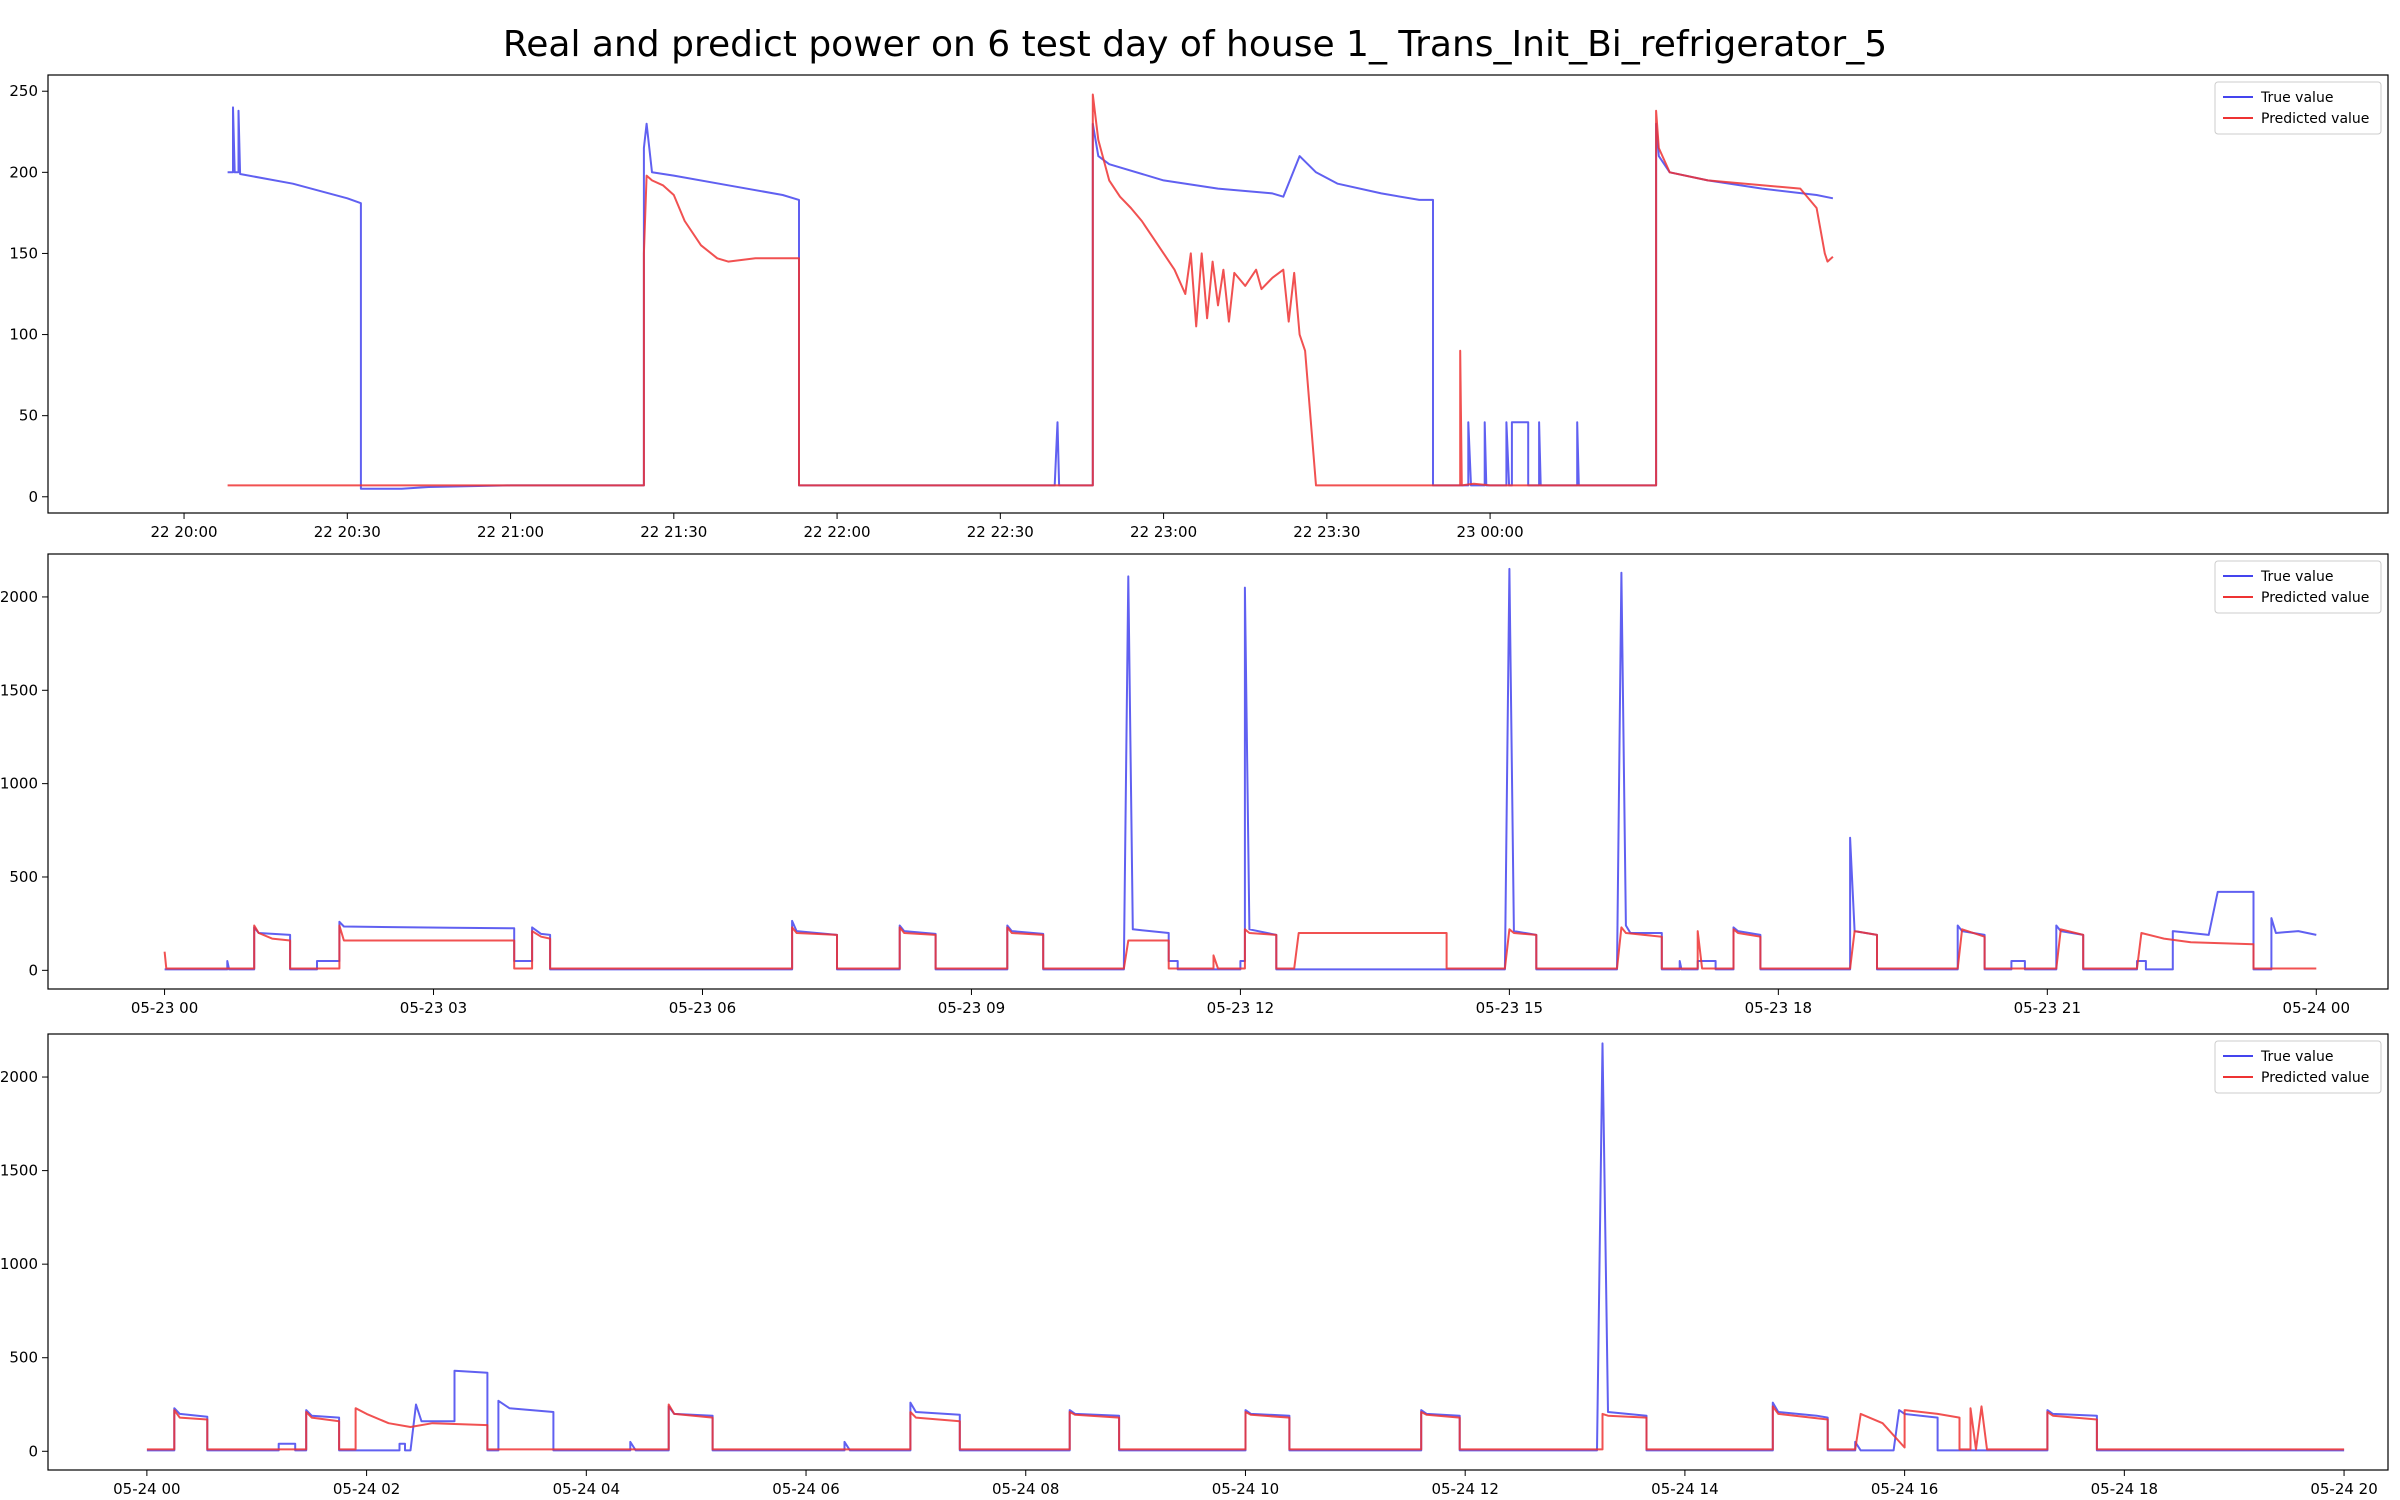 The height and width of the screenshot is (1500, 2400). Describe the element at coordinates (805, 1489) in the screenshot. I see `x-tick-label: 05-24 06` at that location.